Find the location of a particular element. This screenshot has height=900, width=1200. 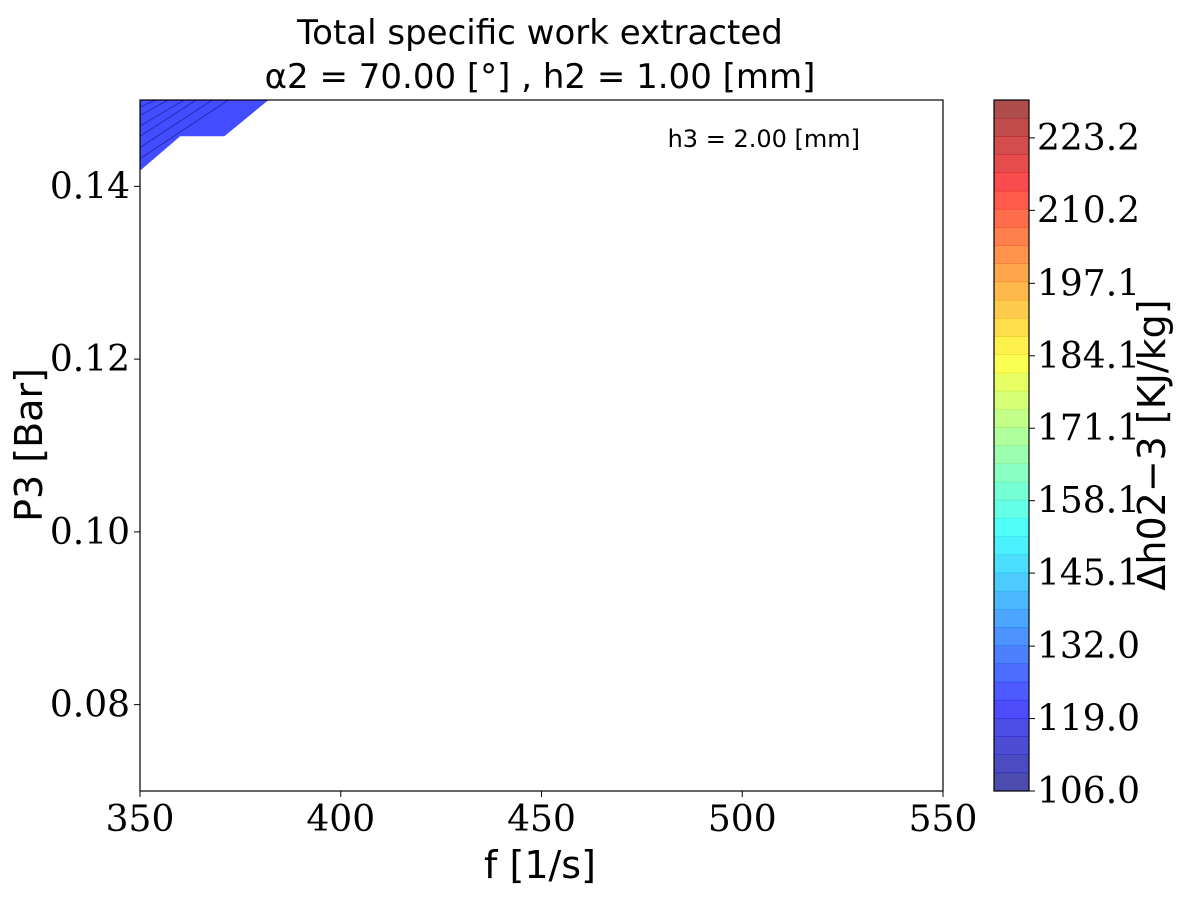

colorbar-frame is located at coordinates (1011, 445).